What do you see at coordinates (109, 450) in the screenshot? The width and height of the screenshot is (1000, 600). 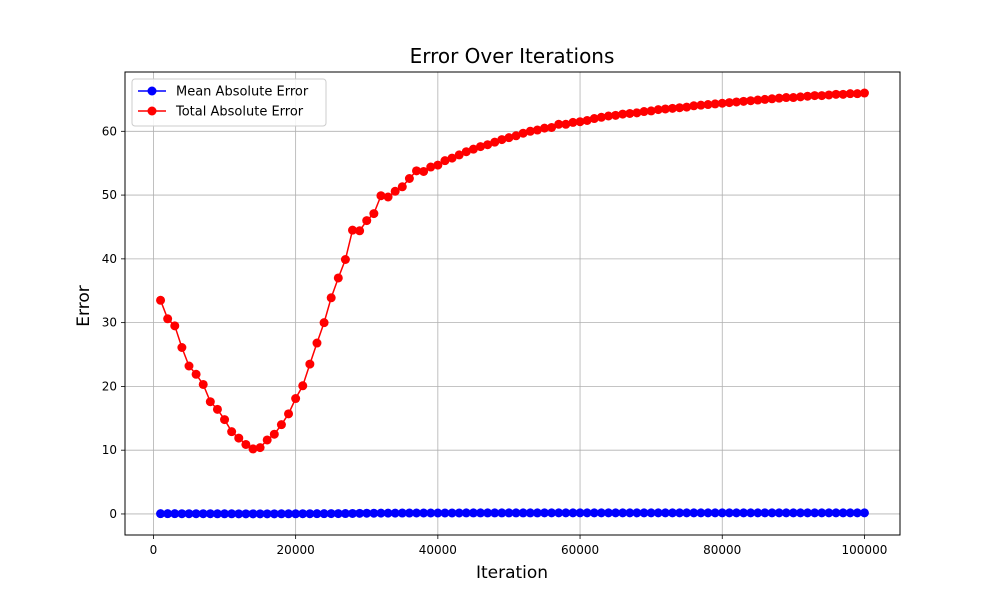 I see `y-tick-label: 10` at bounding box center [109, 450].